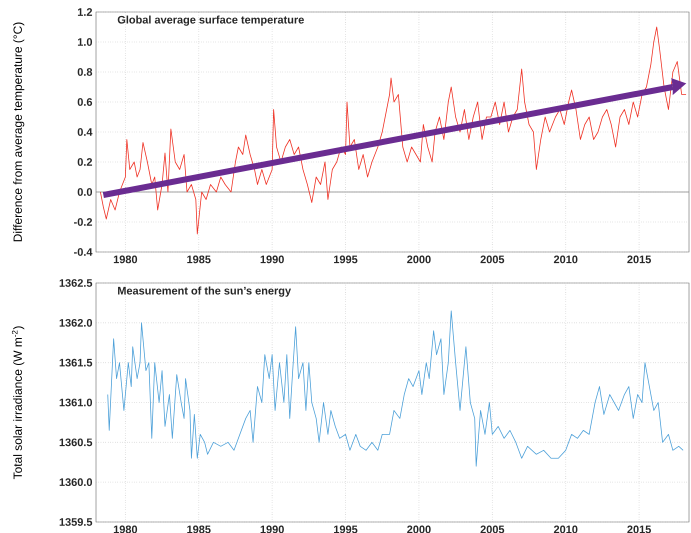  Describe the element at coordinates (83, 222) in the screenshot. I see `y-tick-label: -0.2` at that location.